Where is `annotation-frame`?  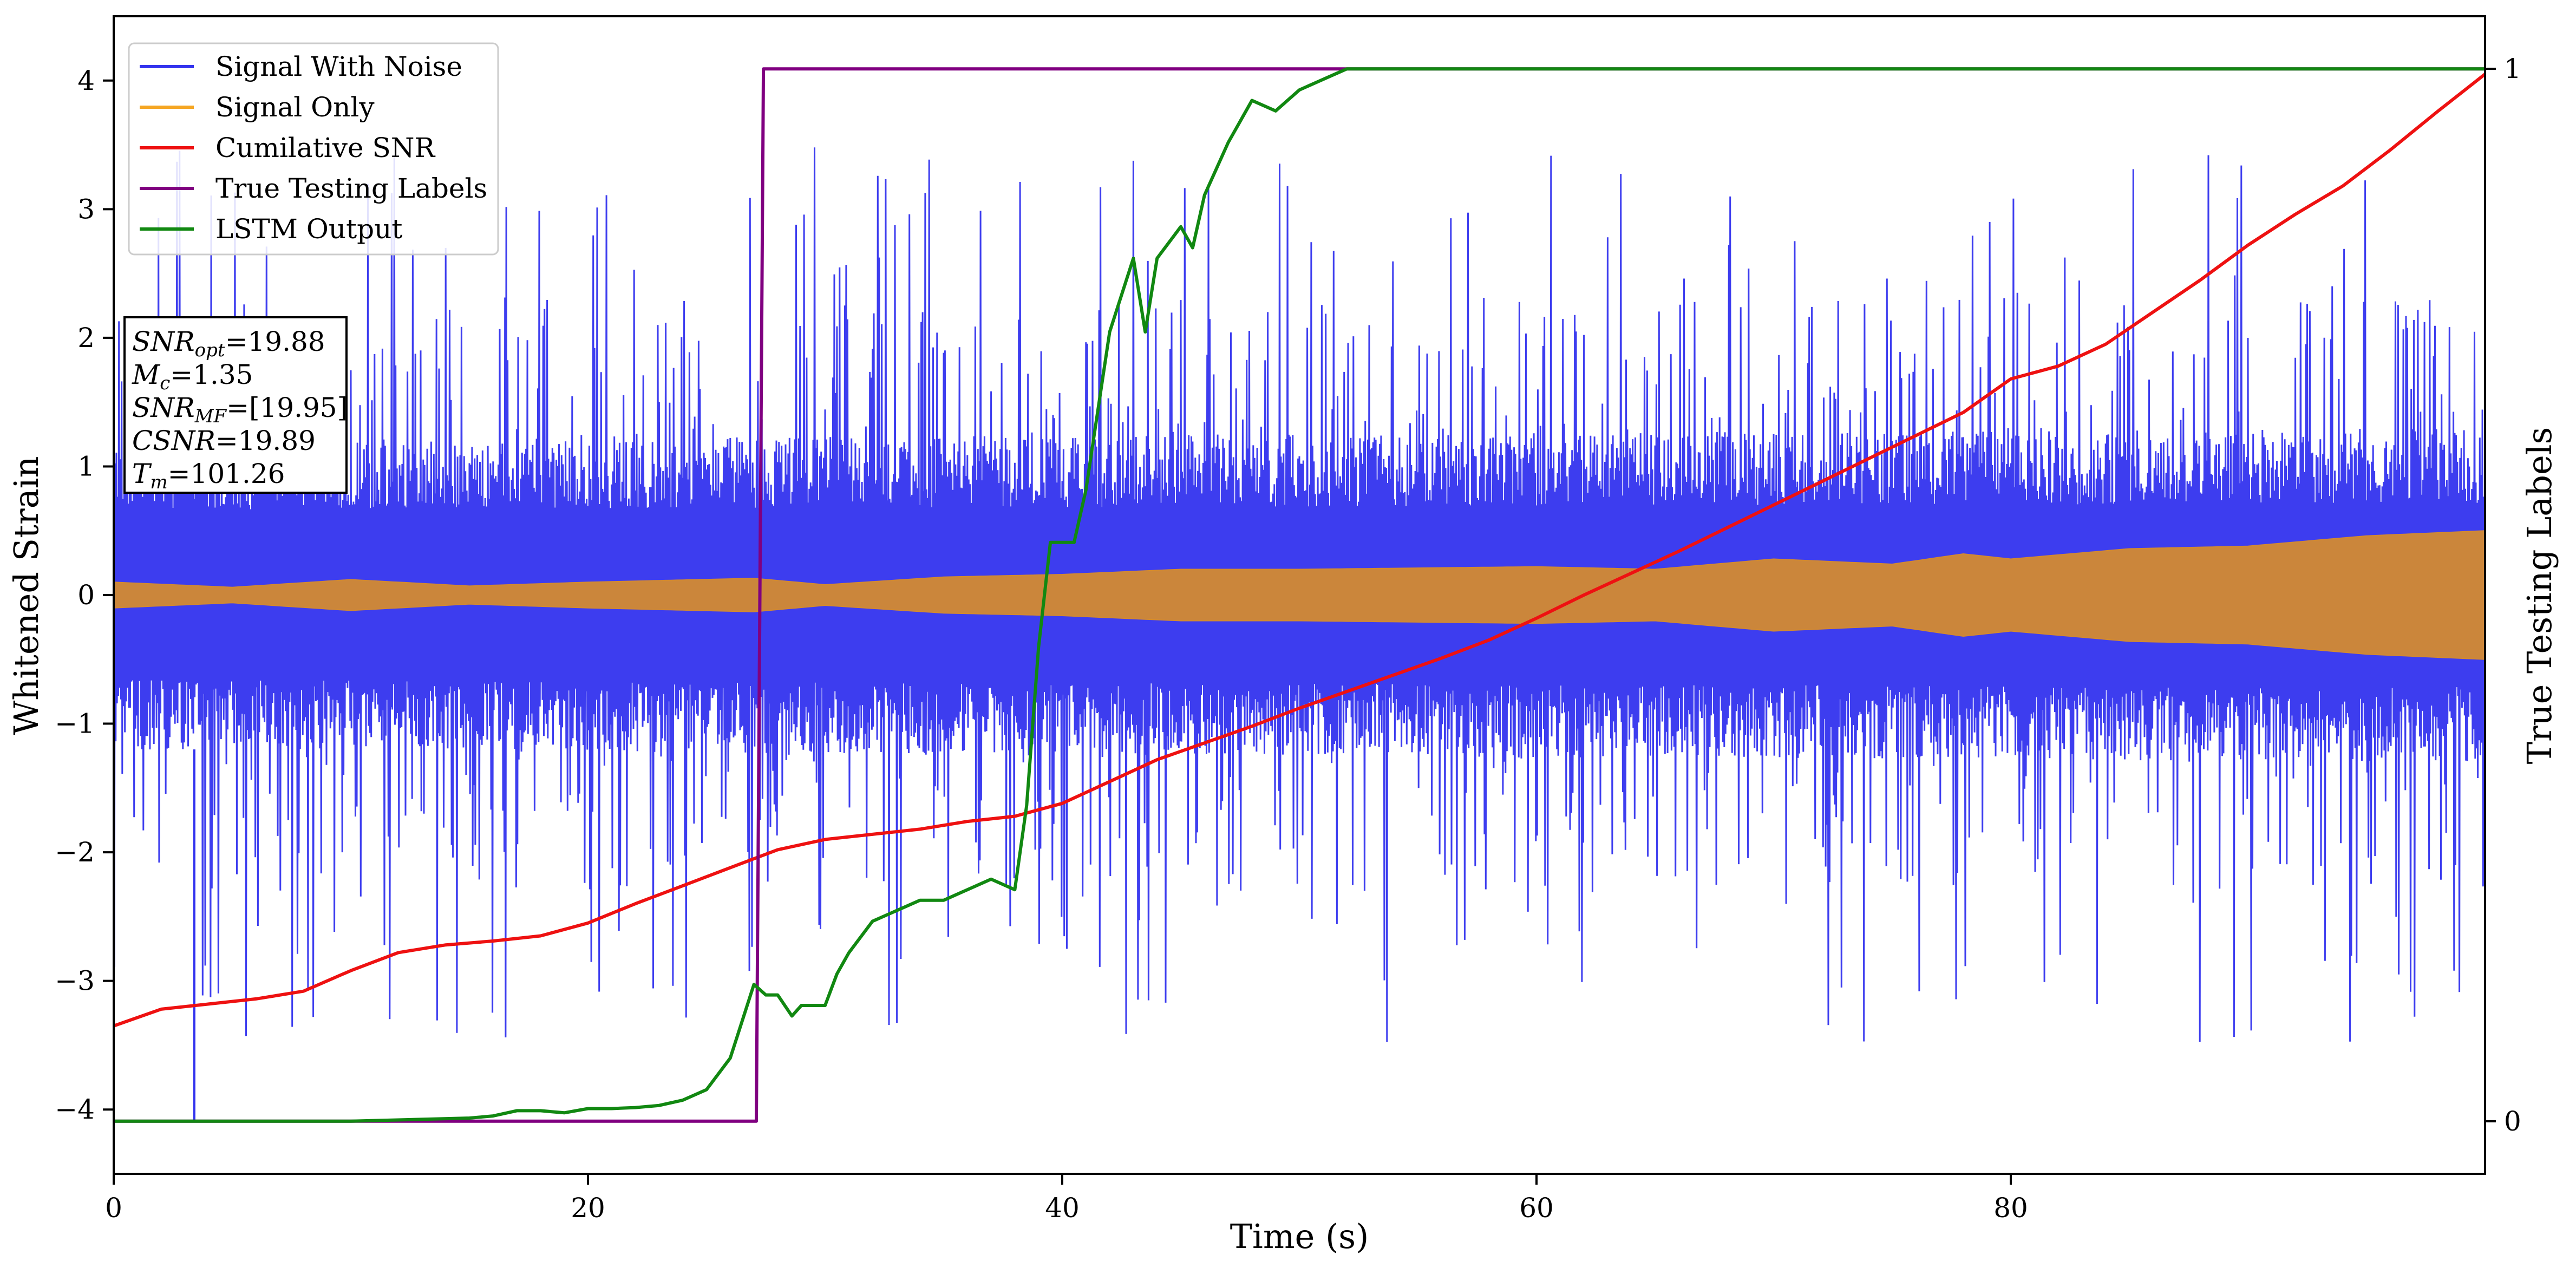
annotation-frame is located at coordinates (235, 405).